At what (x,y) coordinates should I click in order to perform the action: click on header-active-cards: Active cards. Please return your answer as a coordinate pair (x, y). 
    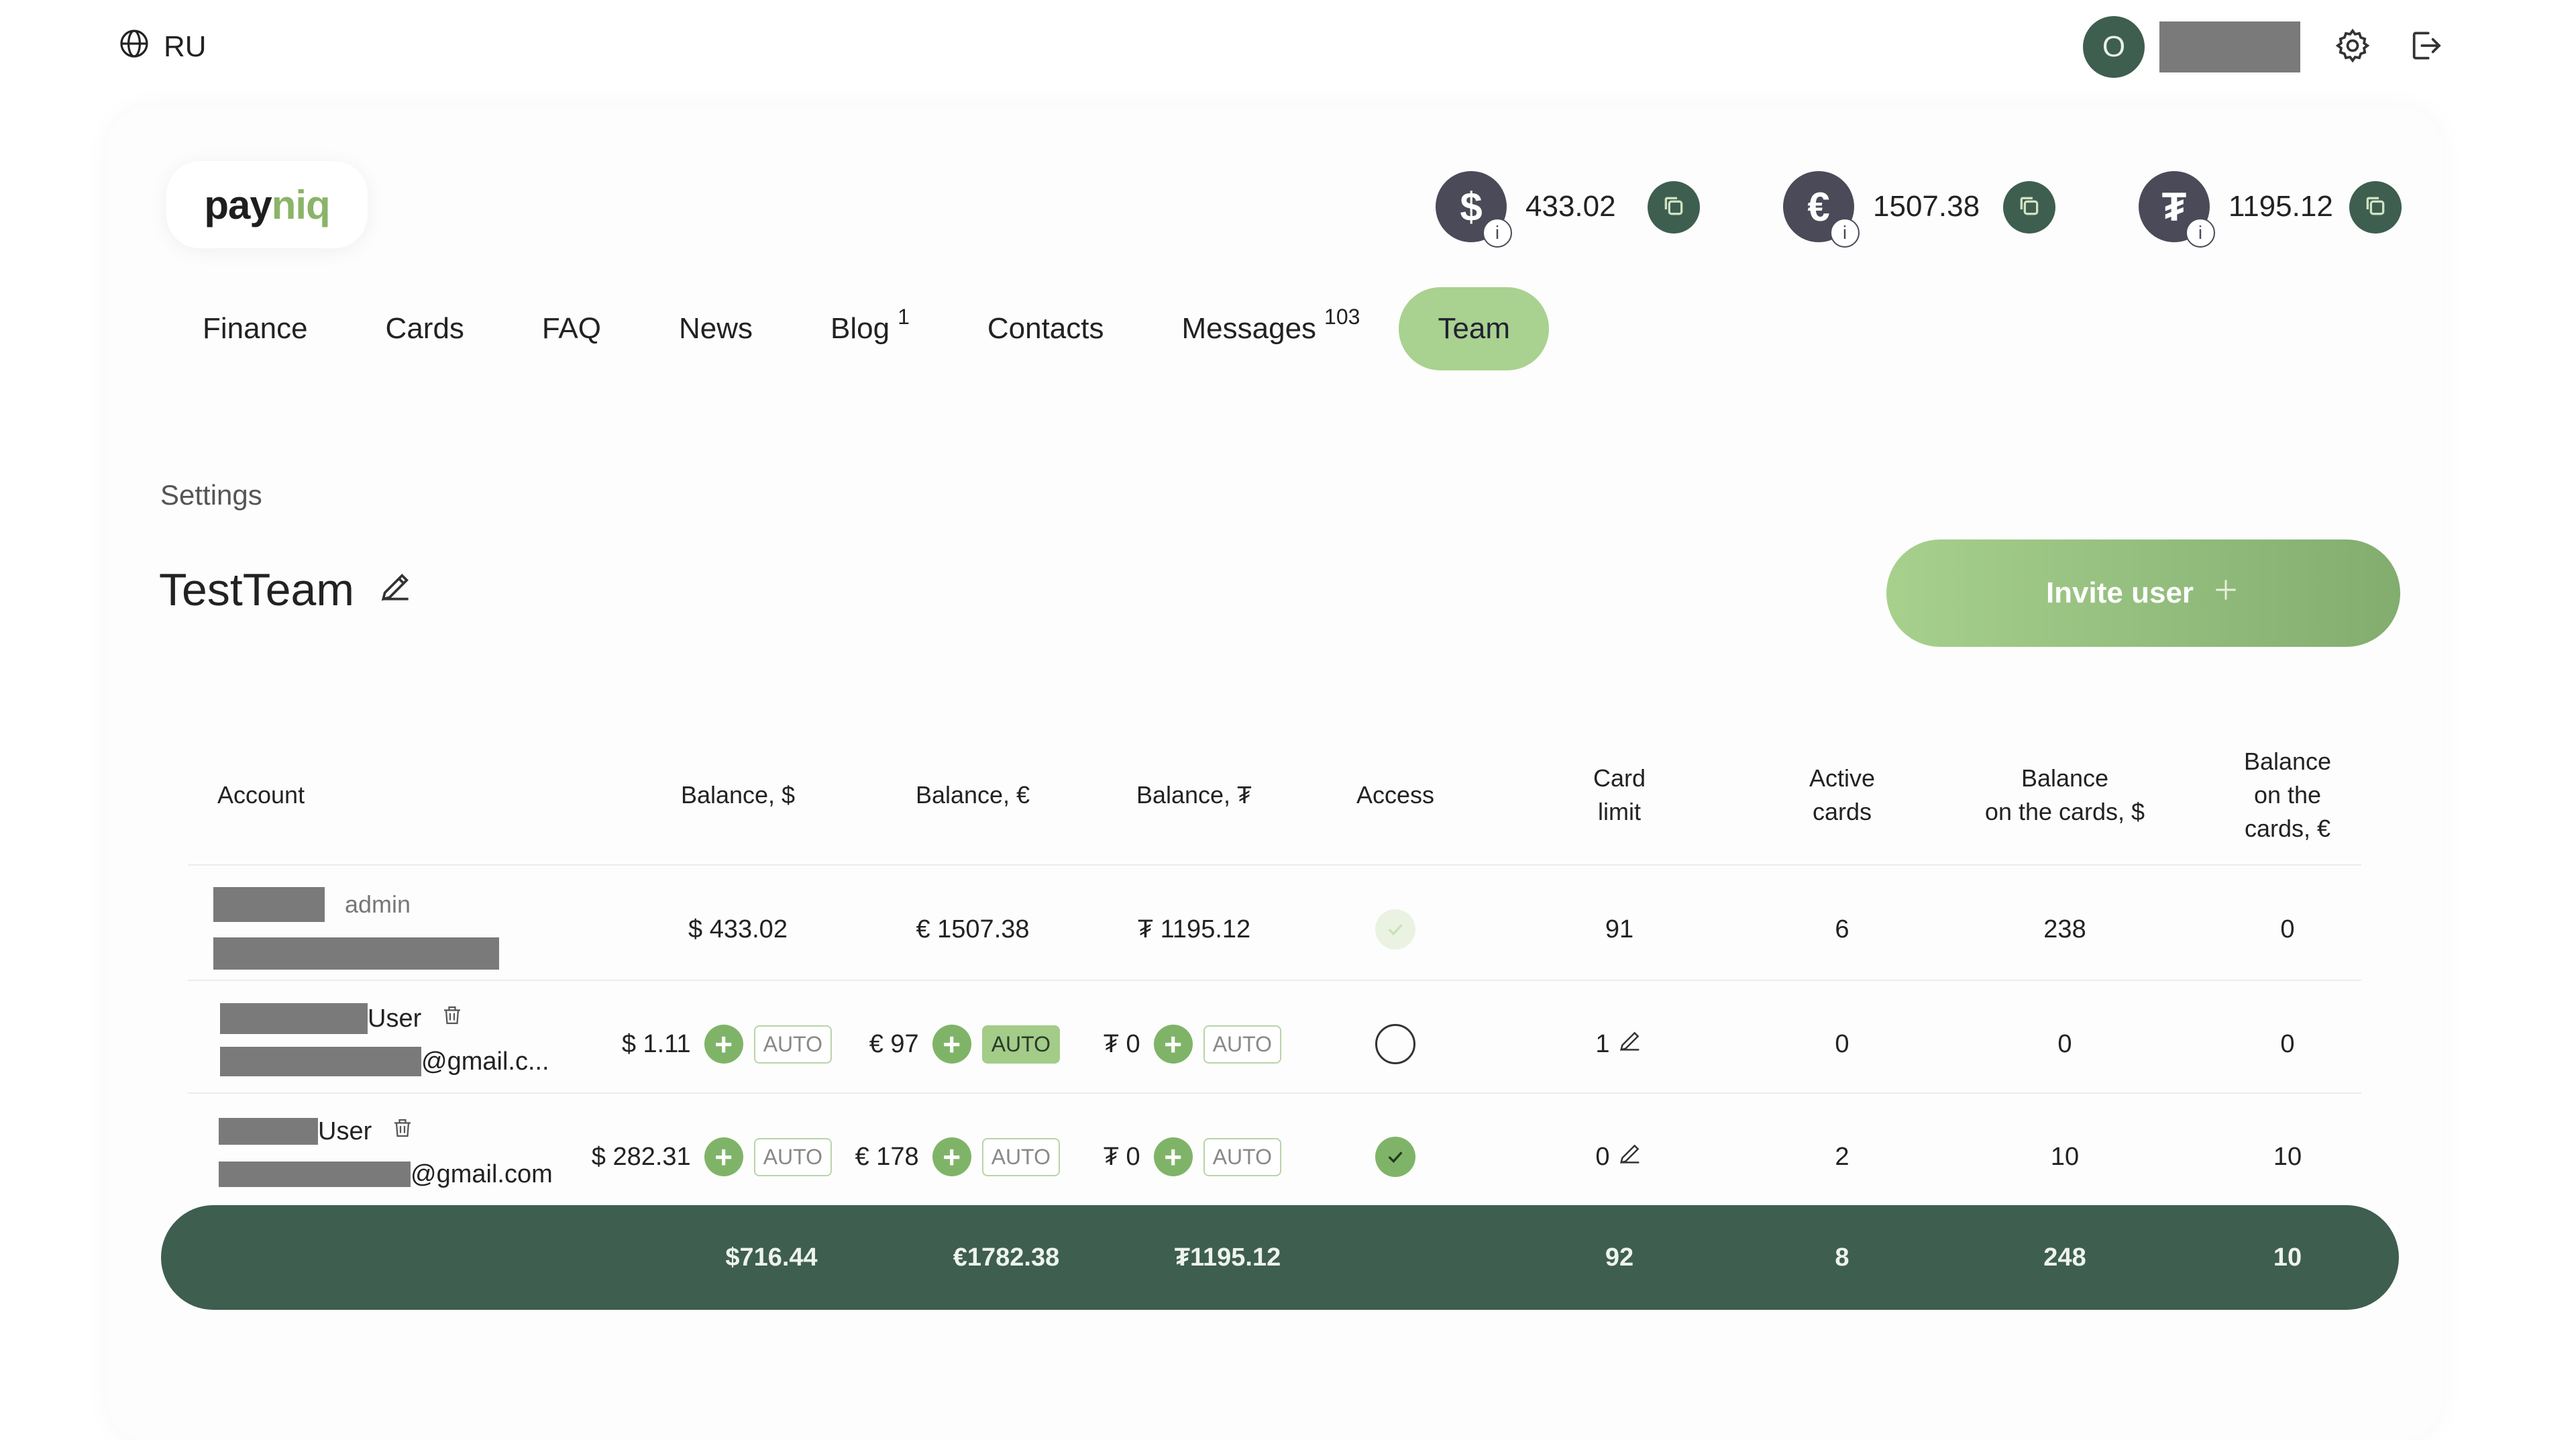
    Looking at the image, I should click on (1842, 794).